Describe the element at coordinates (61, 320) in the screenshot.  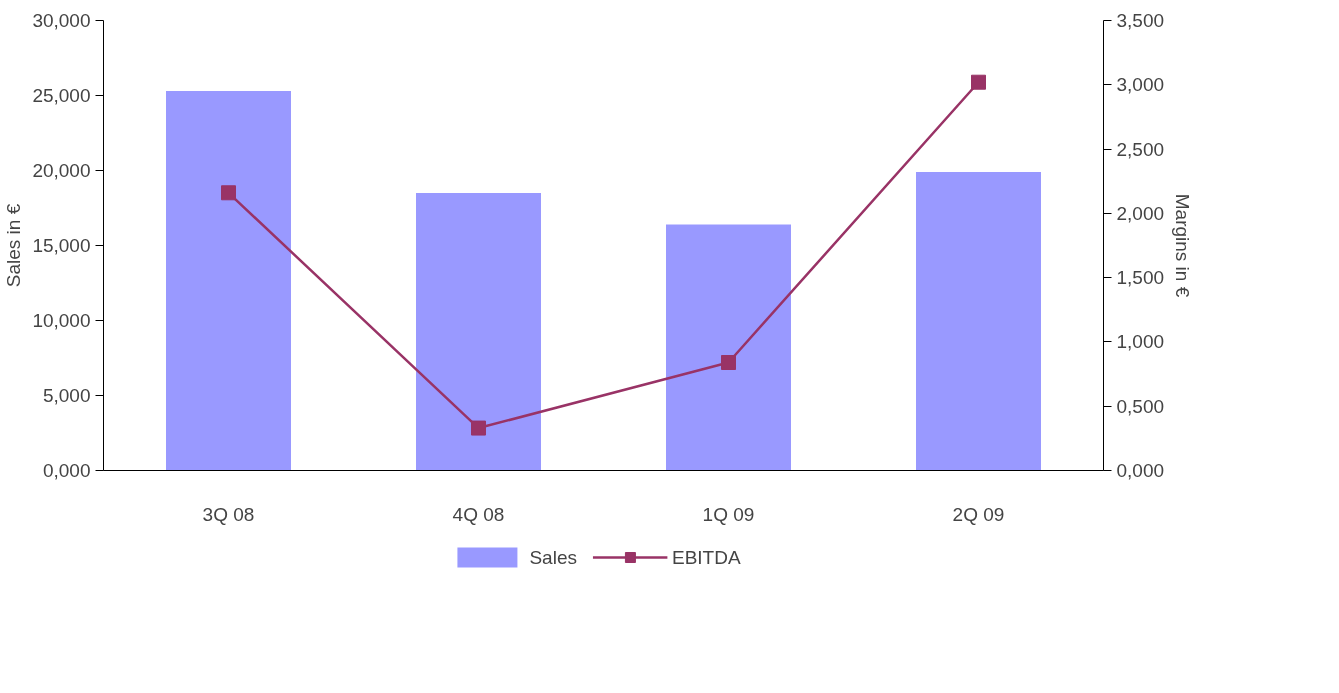
I see `y-tick-label: 10,000` at that location.